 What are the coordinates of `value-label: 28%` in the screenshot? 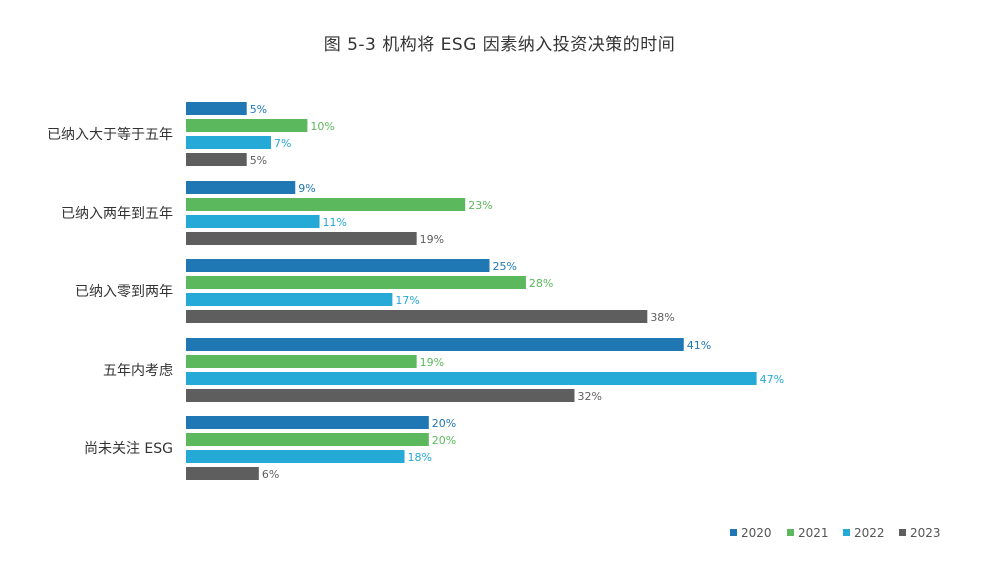 It's located at (541, 283).